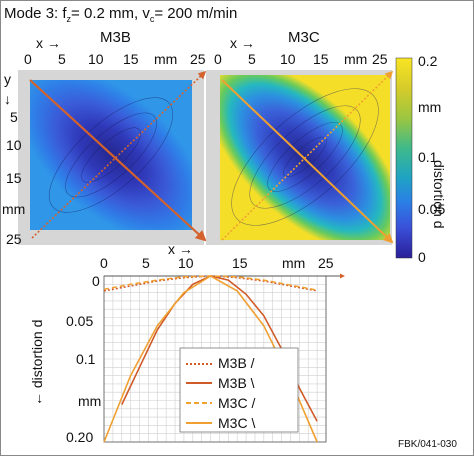  What do you see at coordinates (326, 263) in the screenshot?
I see `profile-x-tick-25: 25` at bounding box center [326, 263].